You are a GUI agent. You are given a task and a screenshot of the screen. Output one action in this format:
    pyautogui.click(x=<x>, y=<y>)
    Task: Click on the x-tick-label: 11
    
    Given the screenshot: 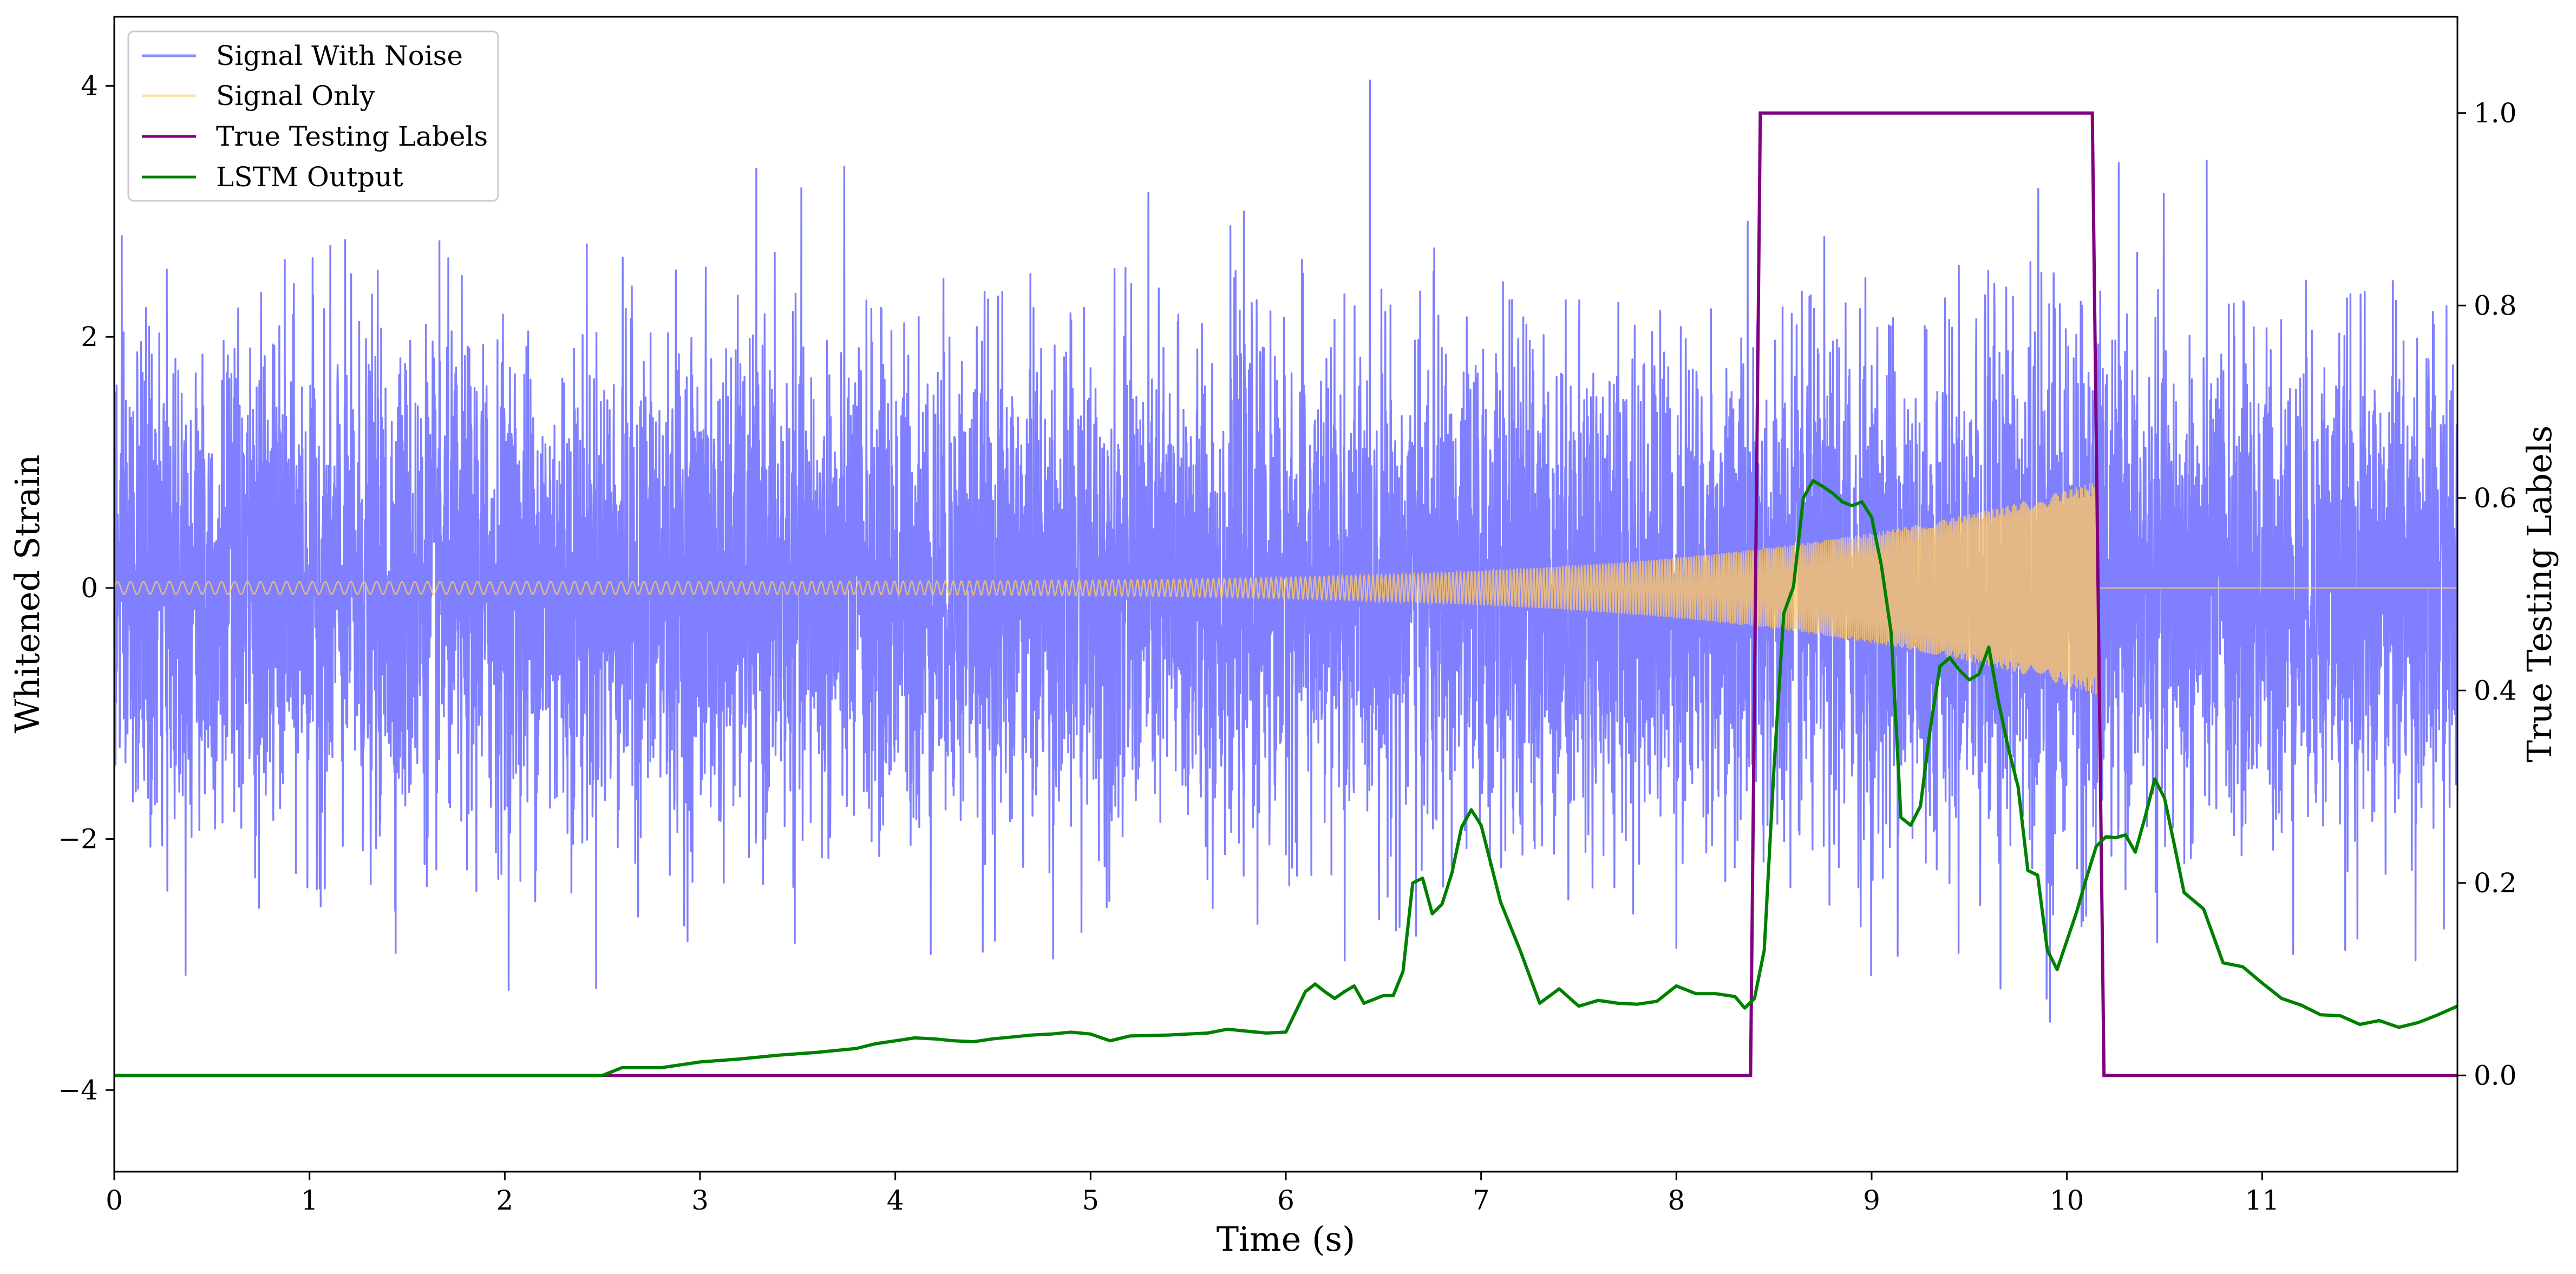 What is the action you would take?
    pyautogui.click(x=2263, y=1200)
    